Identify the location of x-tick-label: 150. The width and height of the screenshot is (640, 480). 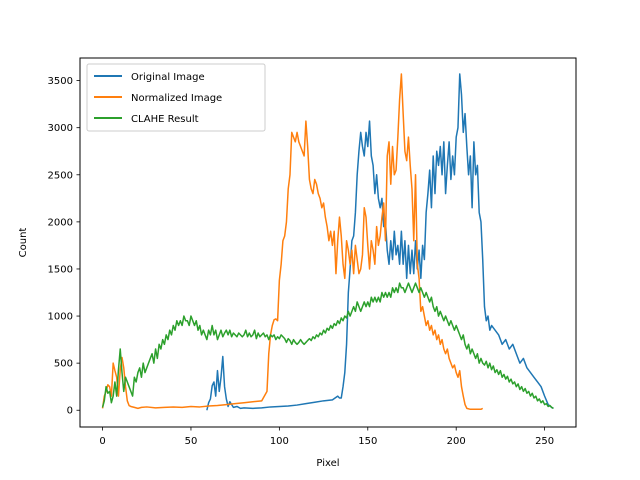
(367, 441).